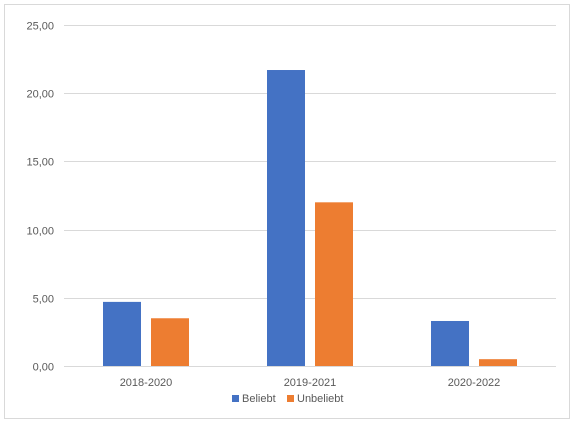 This screenshot has height=430, width=574. What do you see at coordinates (235, 398) in the screenshot?
I see `legend-swatch-beliebt` at bounding box center [235, 398].